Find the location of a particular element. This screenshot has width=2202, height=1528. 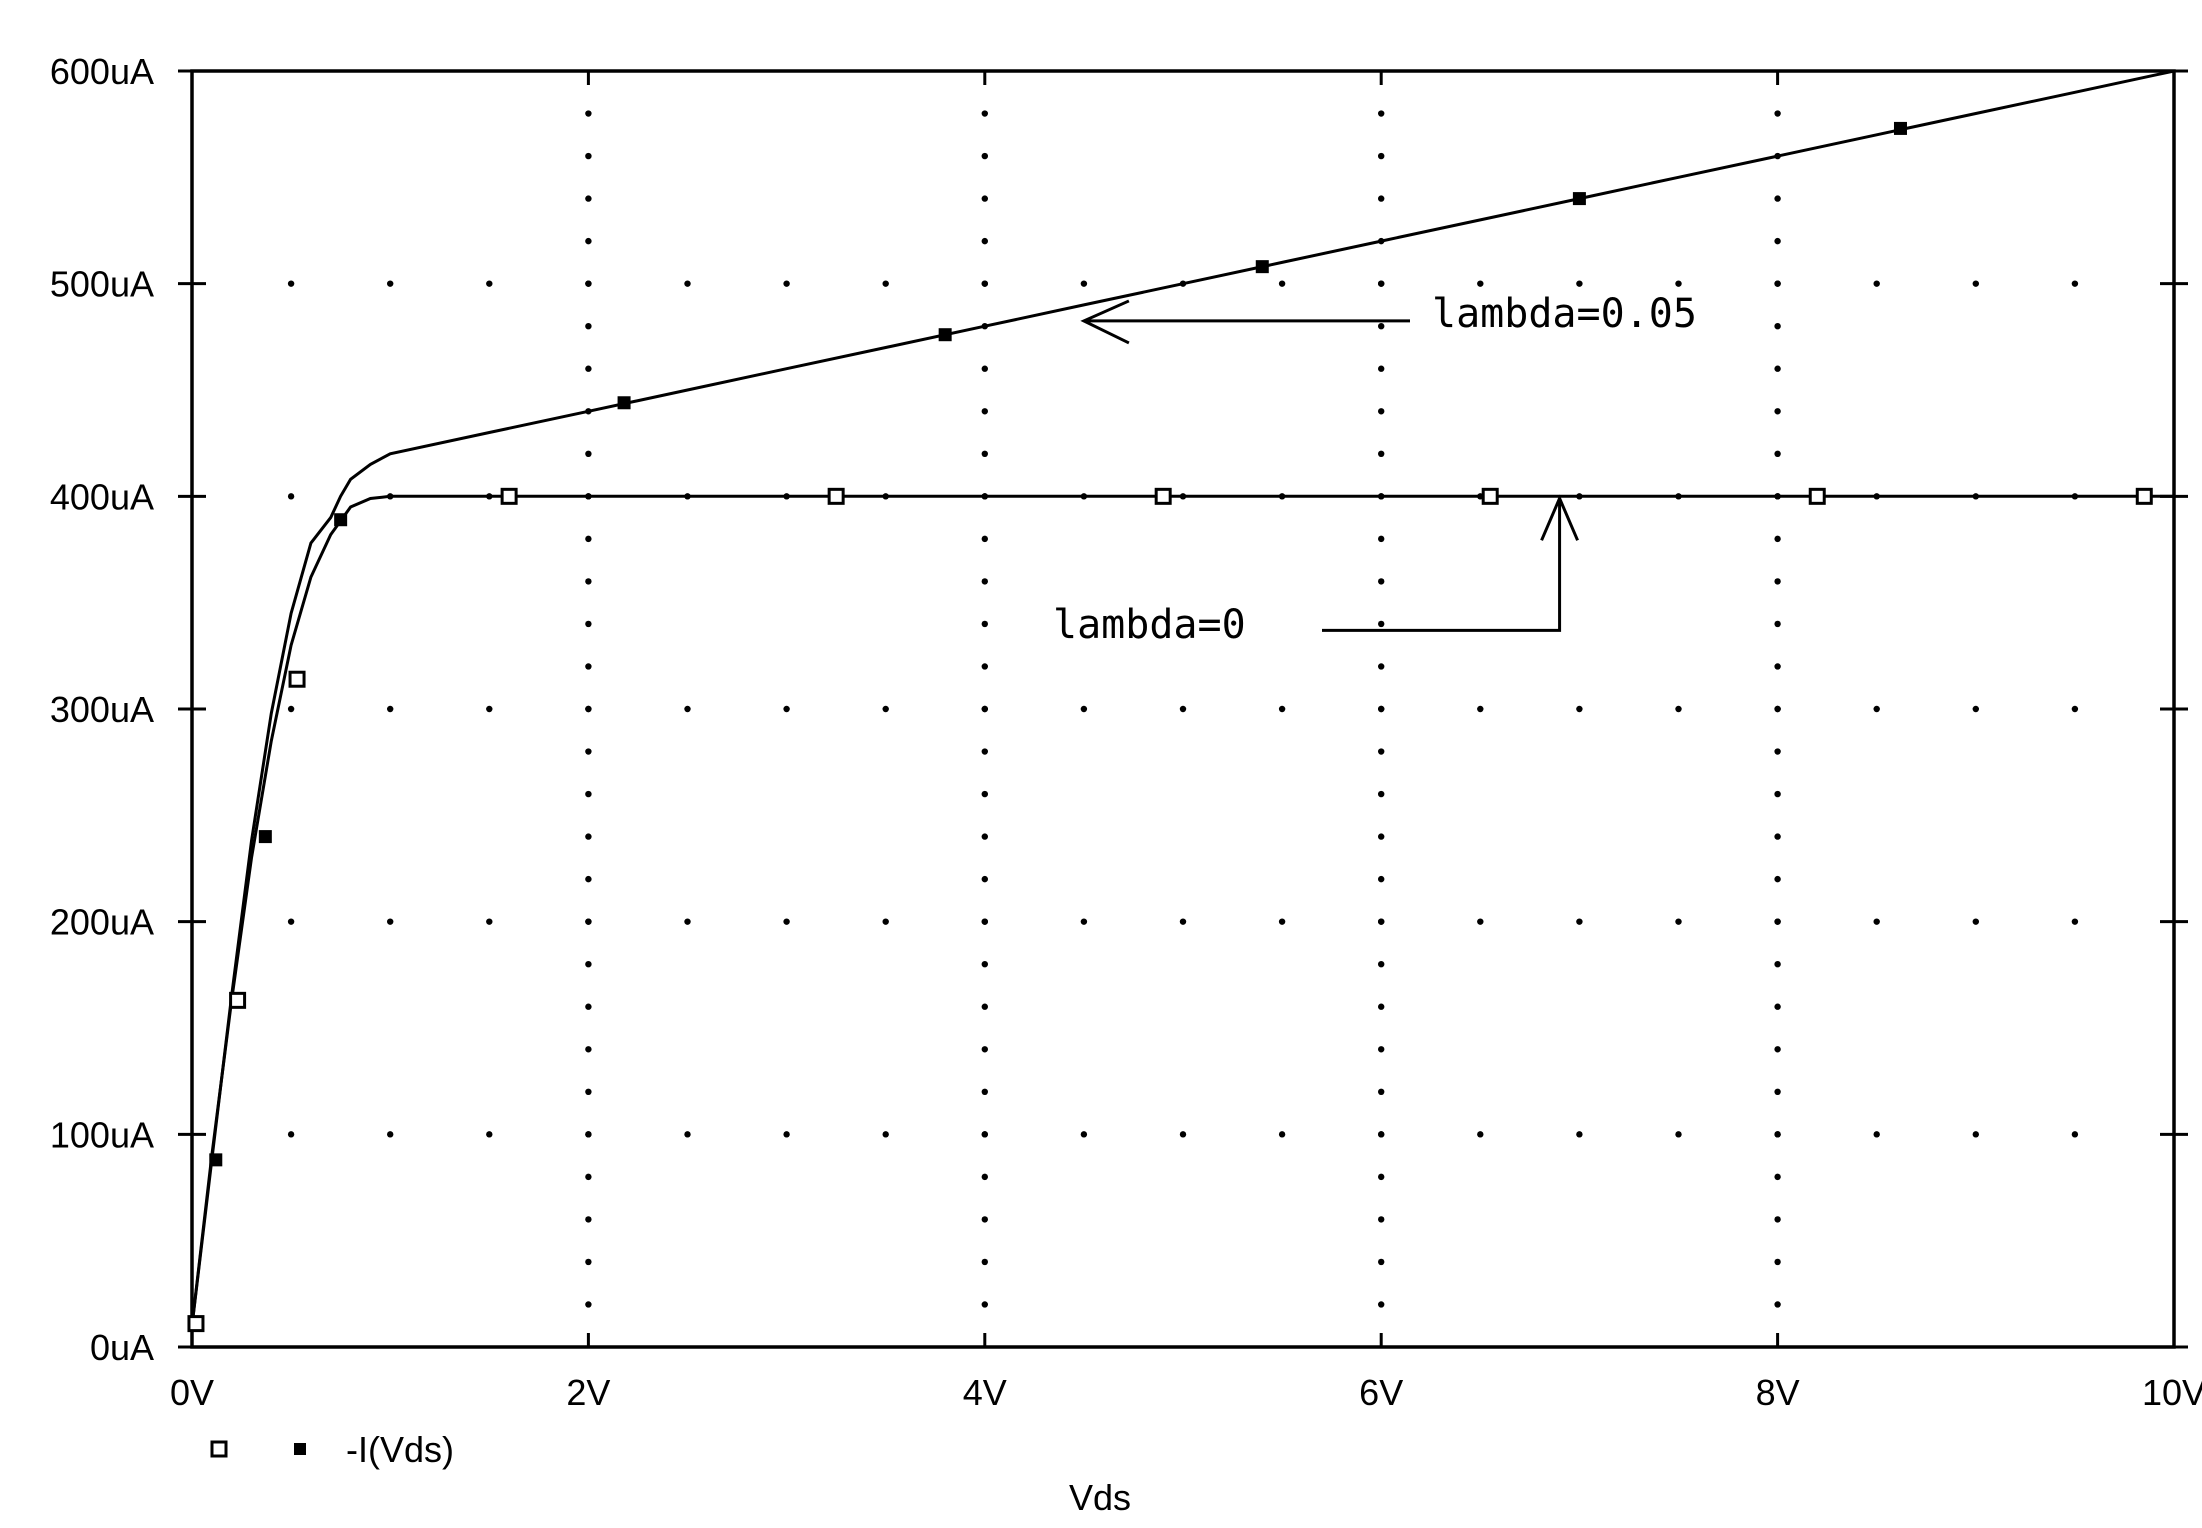

y-tick-label: 300uA is located at coordinates (102, 709).